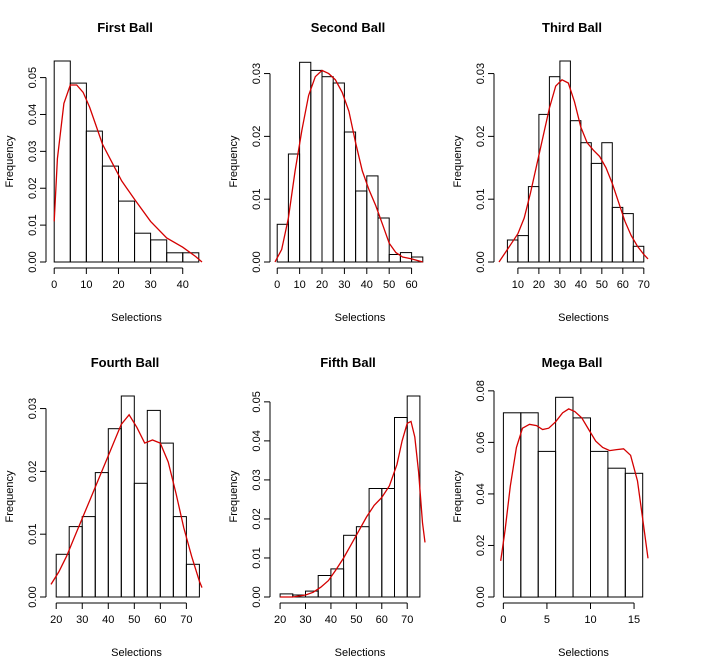 The image size is (706, 671). I want to click on y-tick-label: 0.04, so click(33, 114).